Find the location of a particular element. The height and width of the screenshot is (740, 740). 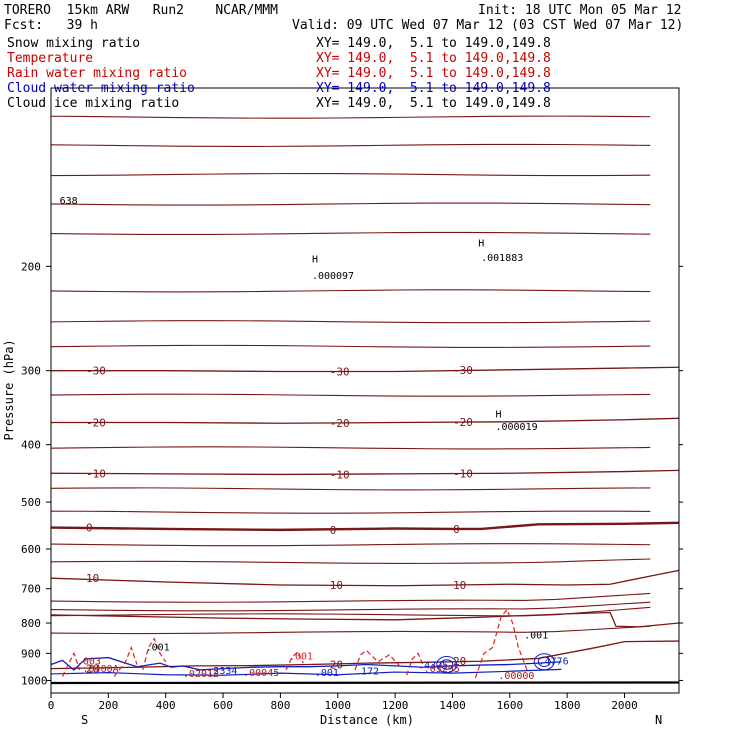

isotherm-label: 20 is located at coordinates (336, 665).